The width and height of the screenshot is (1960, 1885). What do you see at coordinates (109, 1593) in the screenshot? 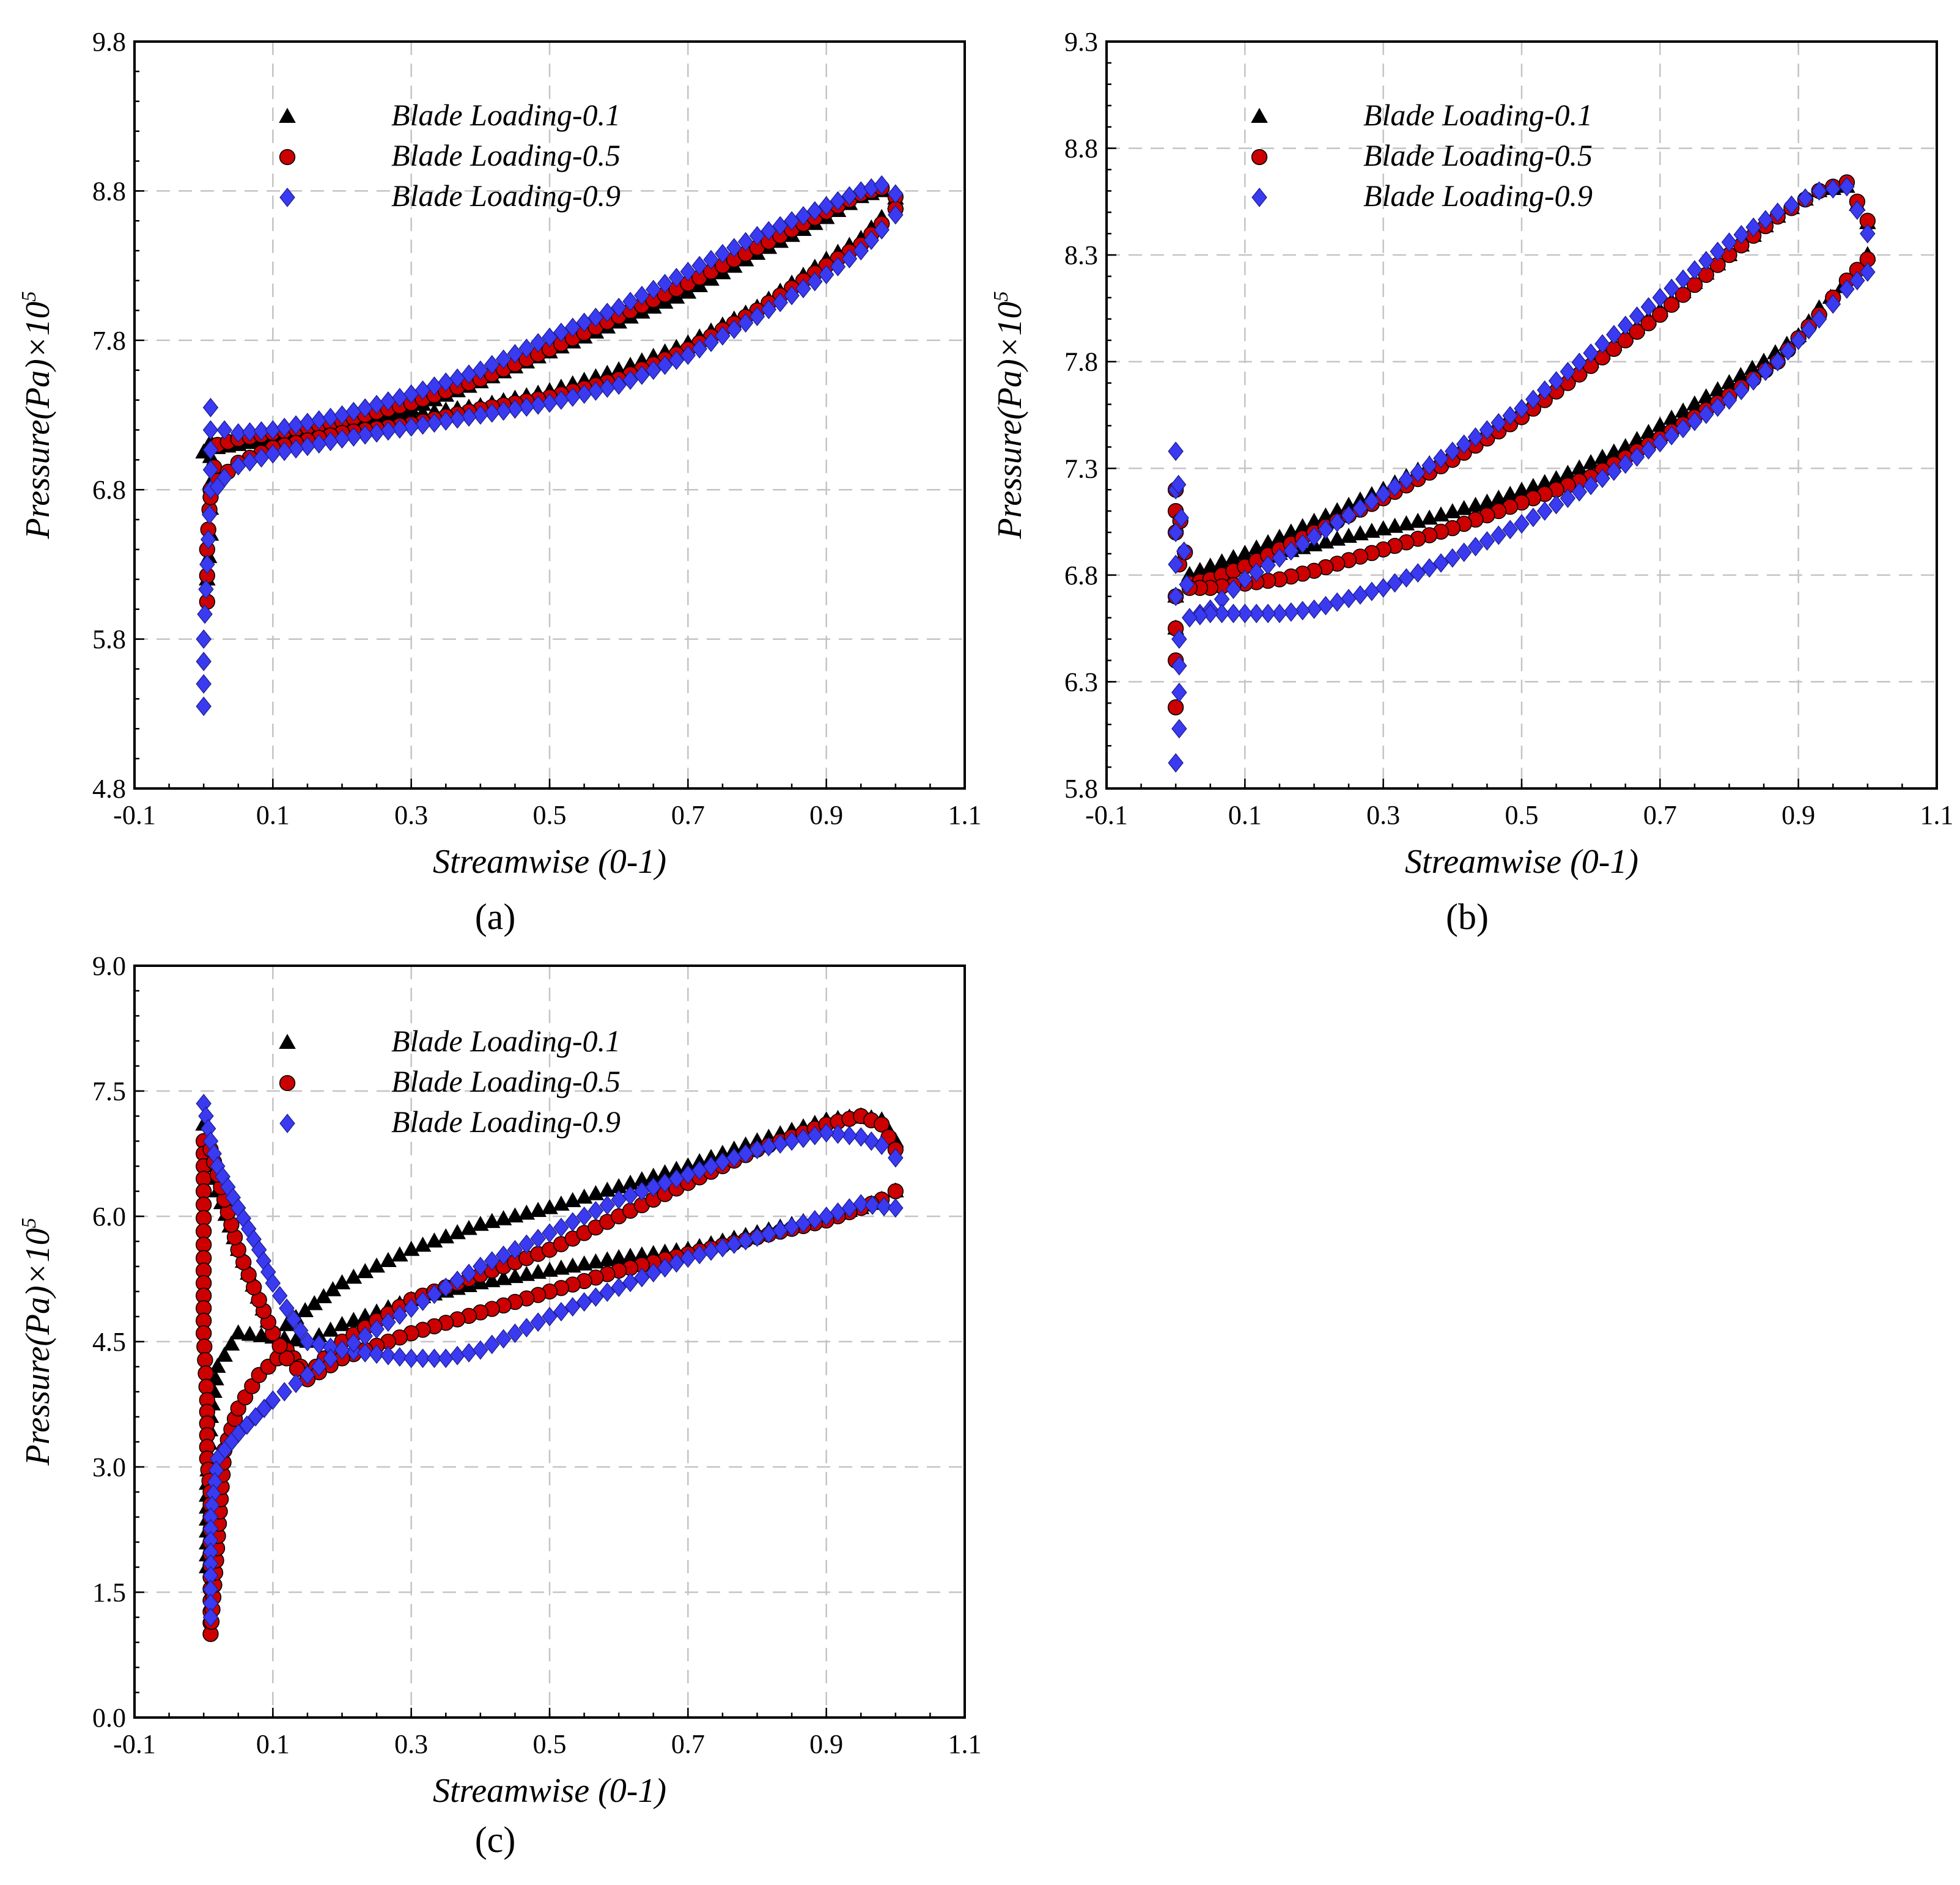
I see `y-tick-label: 1.5` at bounding box center [109, 1593].